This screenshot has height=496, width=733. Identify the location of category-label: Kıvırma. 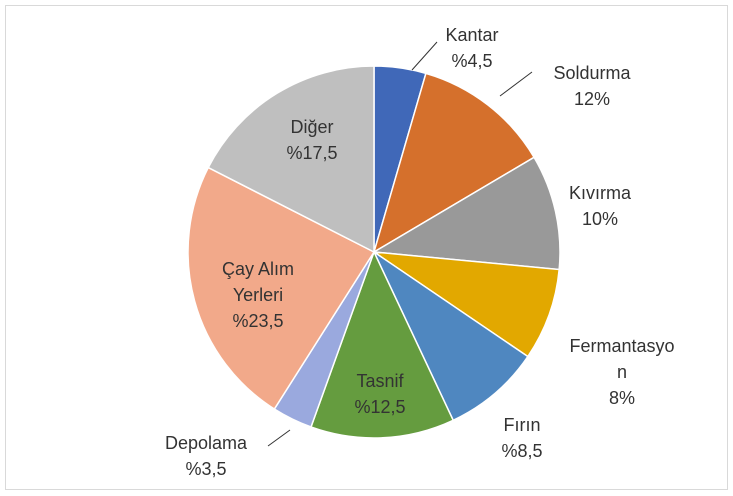
(599, 193).